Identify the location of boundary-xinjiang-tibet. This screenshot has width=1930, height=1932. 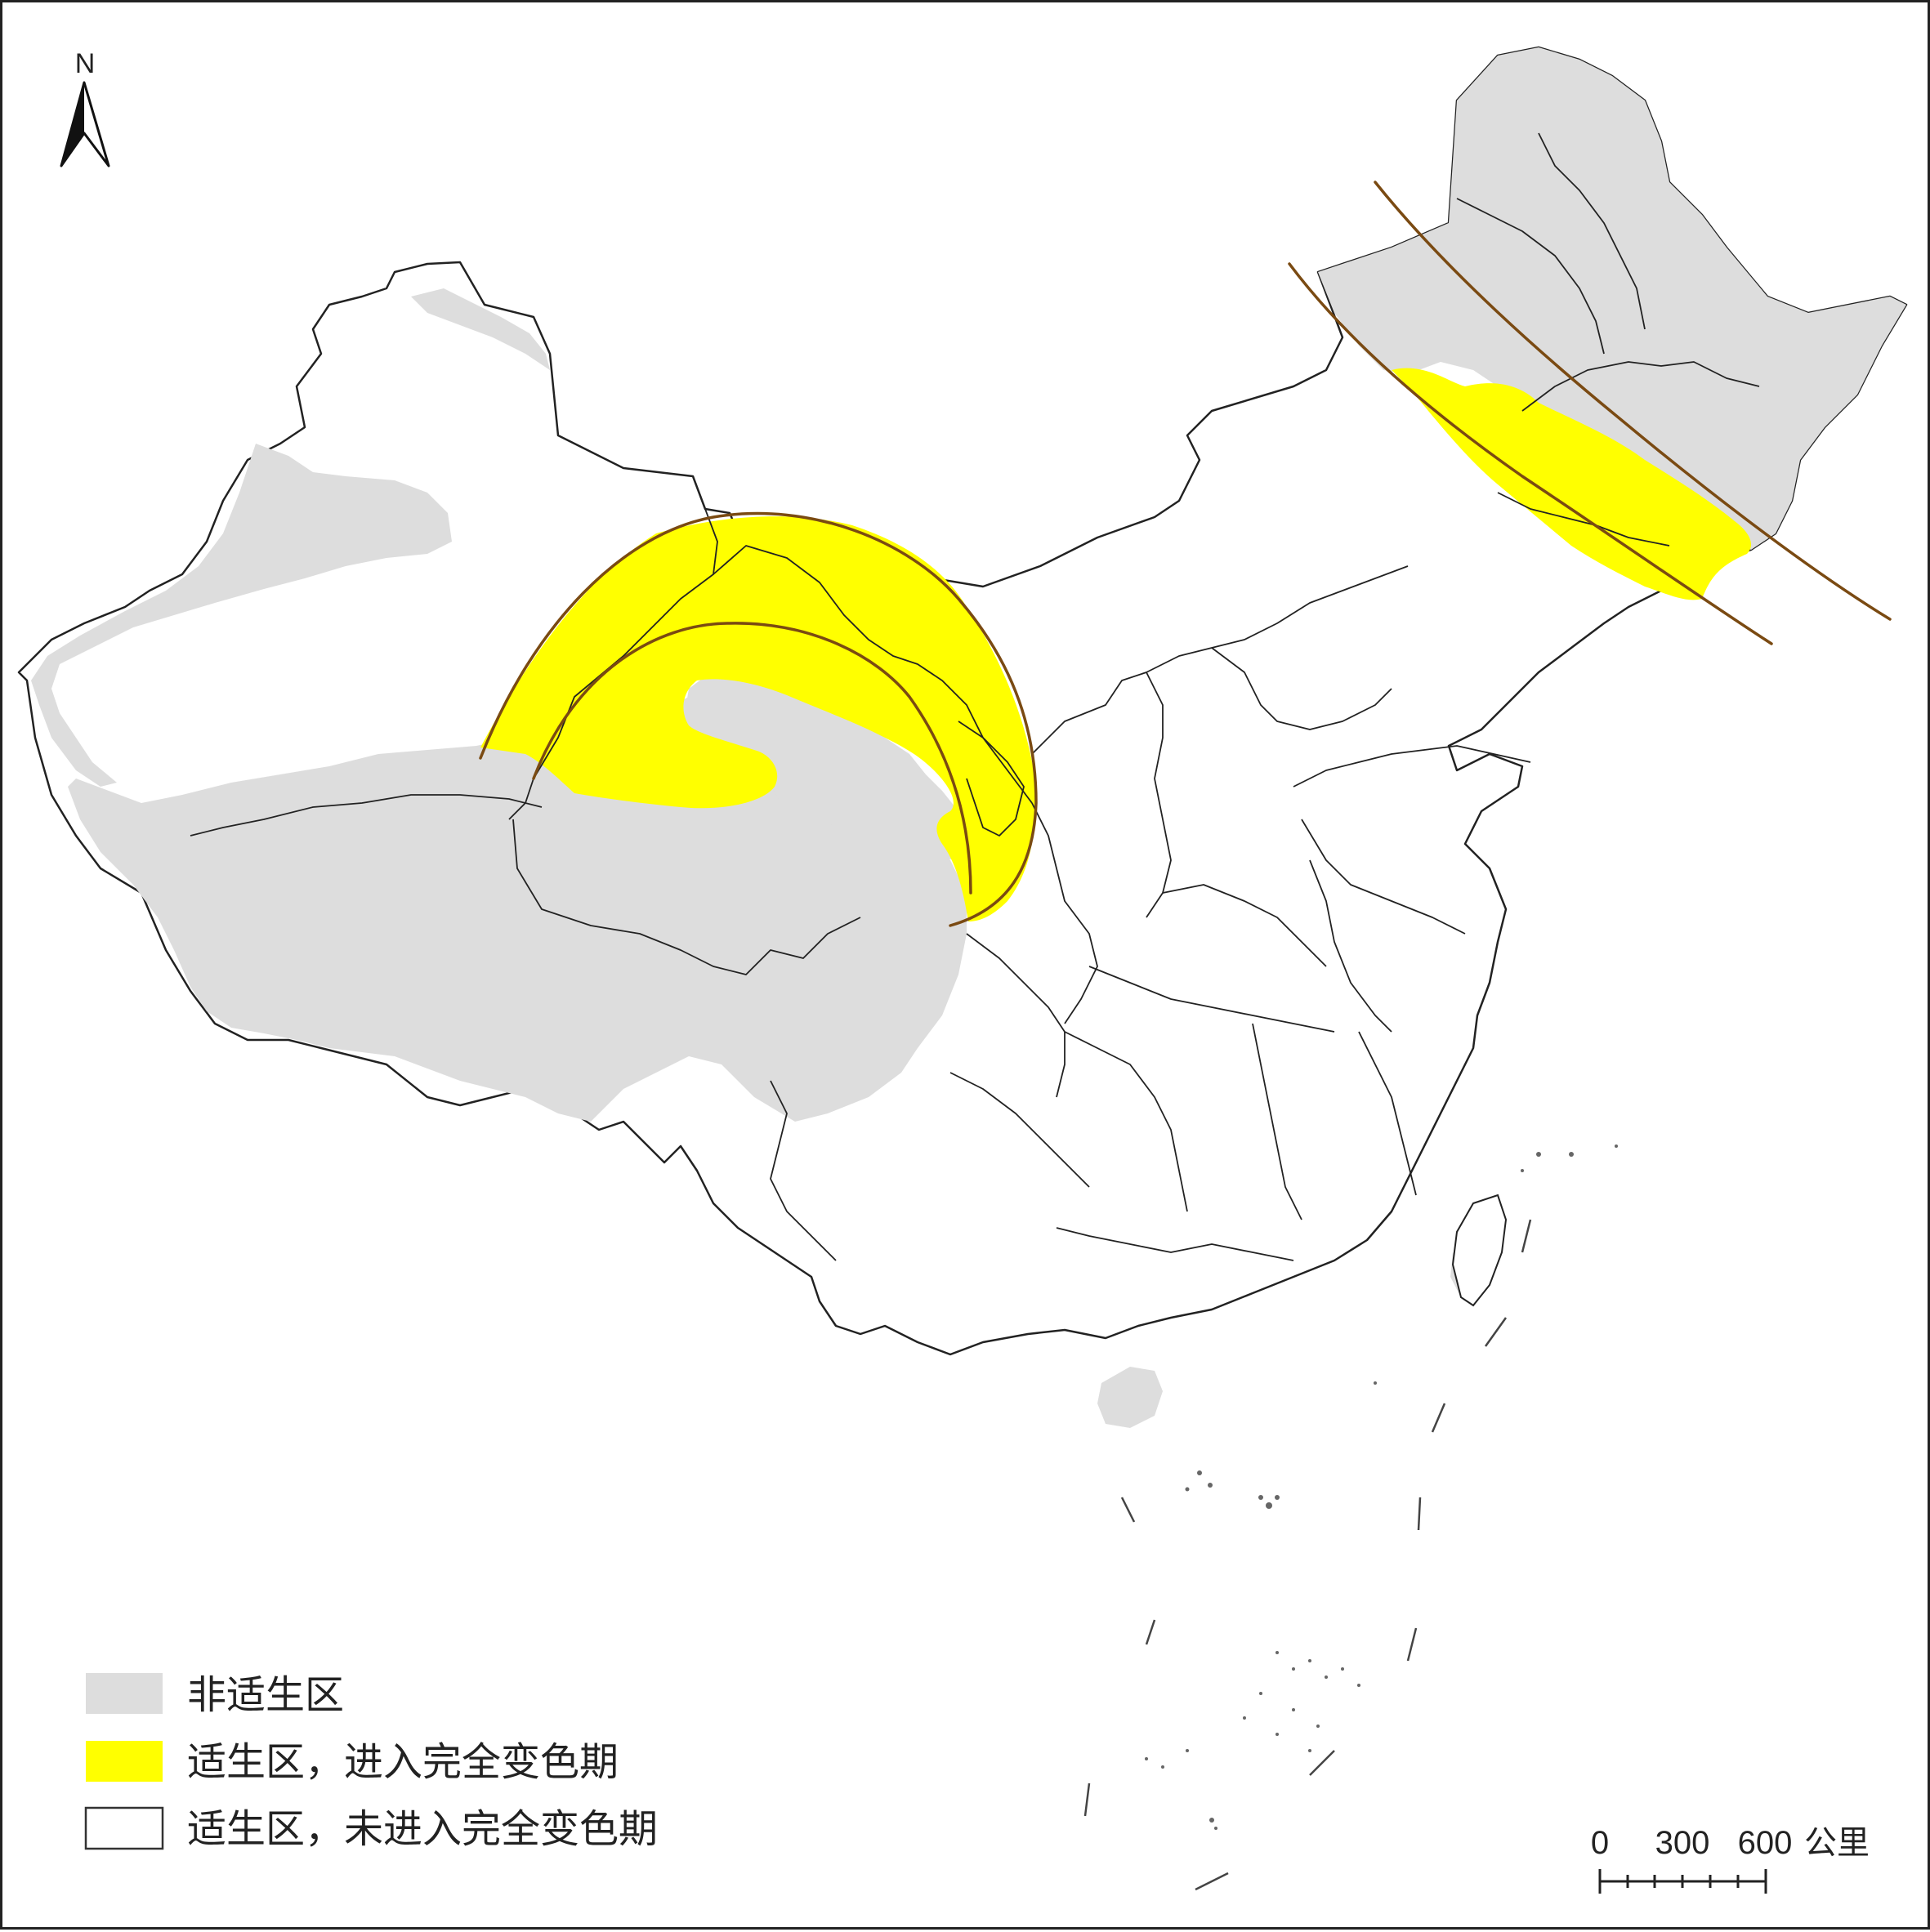
(366, 815).